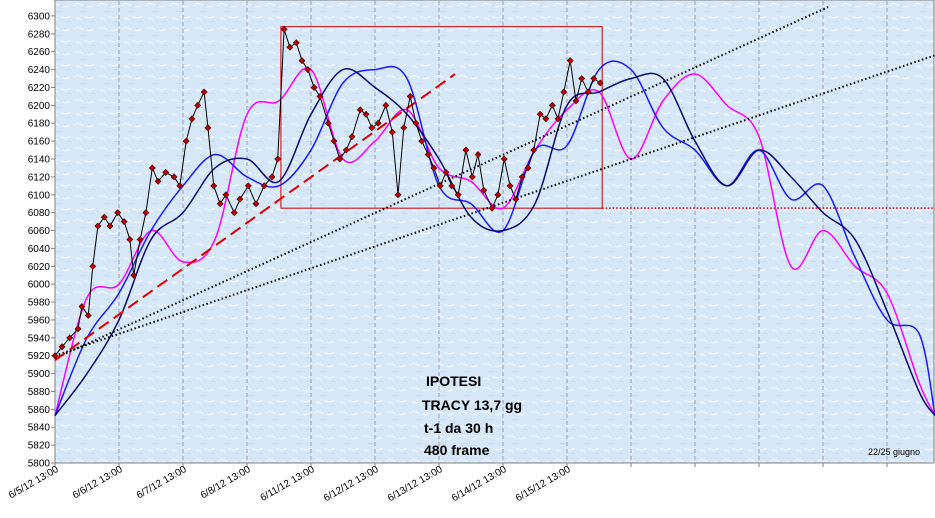 This screenshot has width=935, height=518. I want to click on y-tick-label: 6100, so click(39, 195).